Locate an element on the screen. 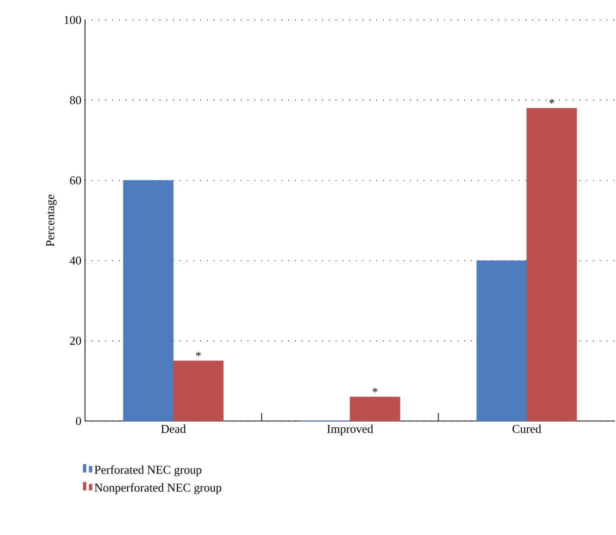  x-tick-label: Dead is located at coordinates (173, 428).